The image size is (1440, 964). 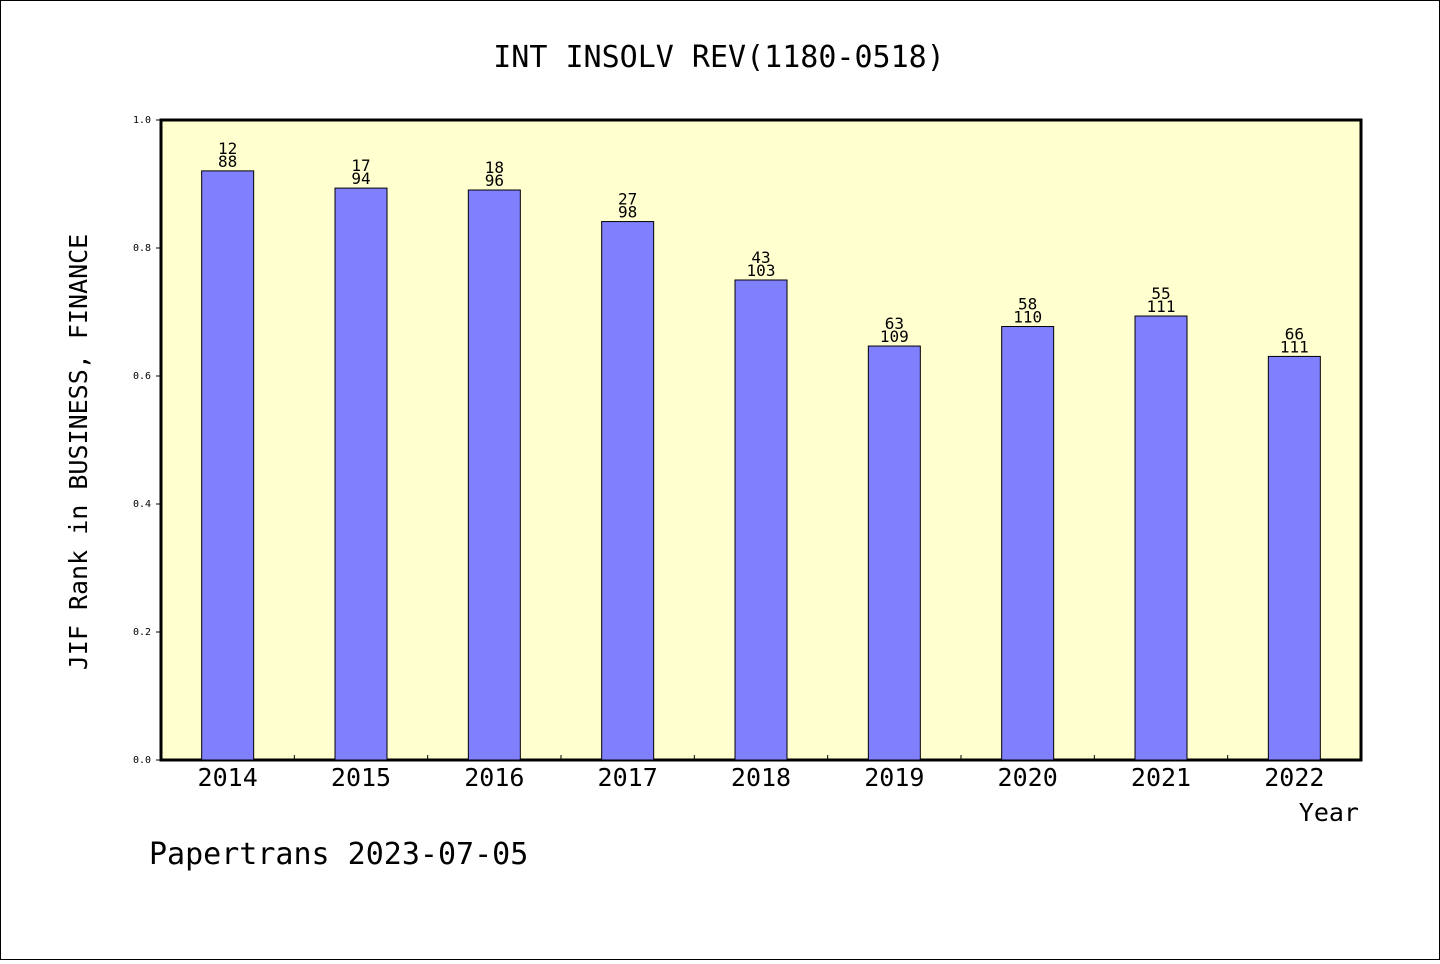 What do you see at coordinates (627, 199) in the screenshot?
I see `bar-rank-label: 27` at bounding box center [627, 199].